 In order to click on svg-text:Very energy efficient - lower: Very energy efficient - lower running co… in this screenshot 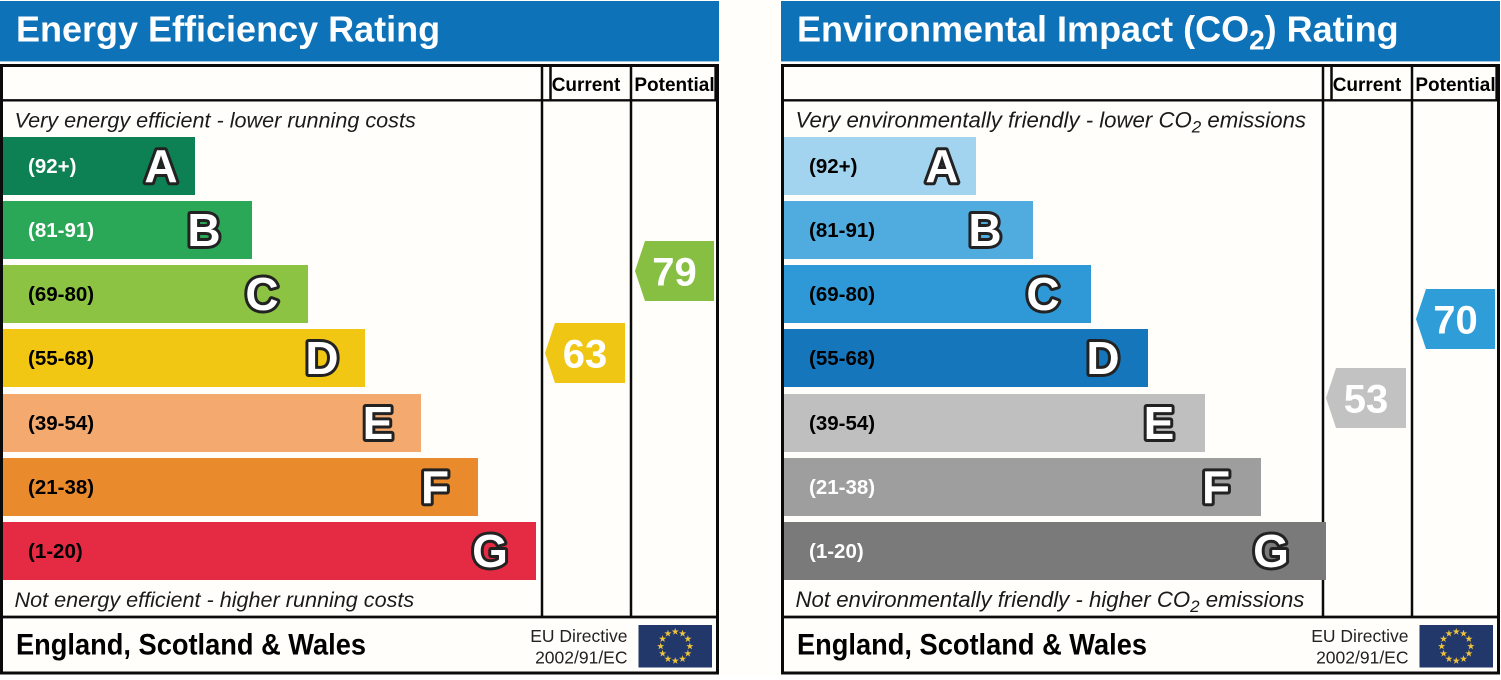, I will do `click(215, 120)`.